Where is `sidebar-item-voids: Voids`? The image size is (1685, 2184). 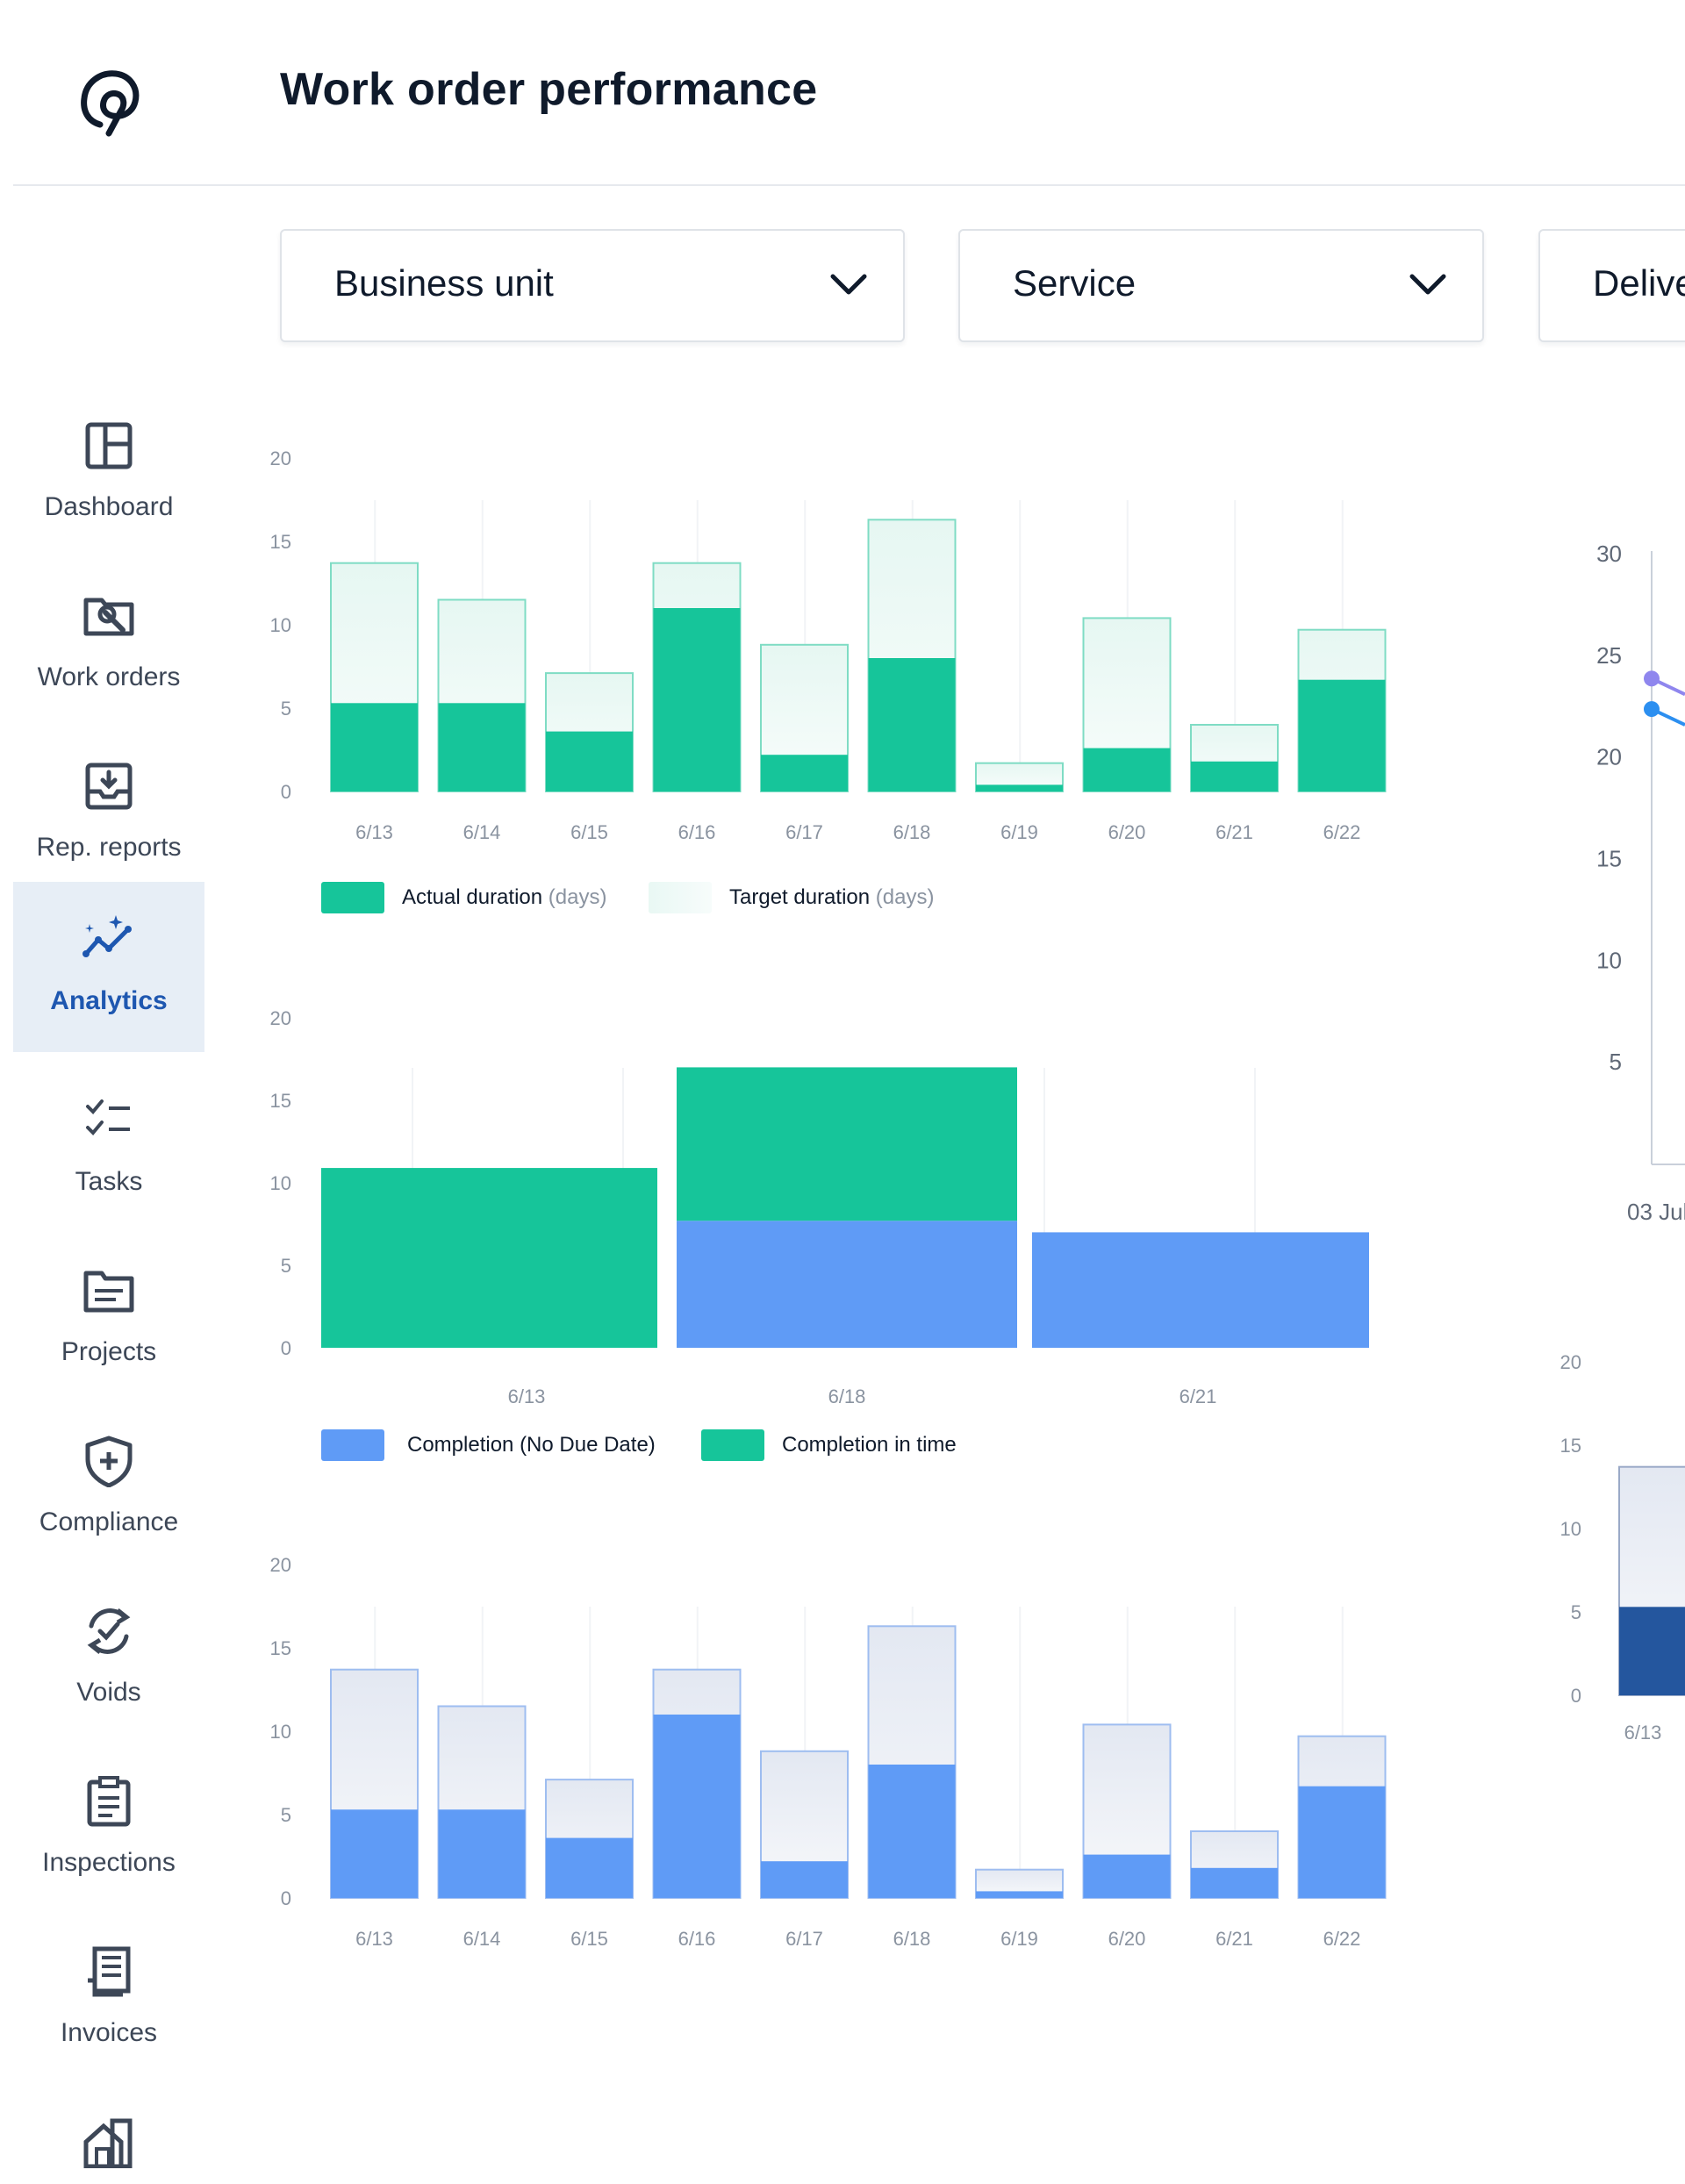
sidebar-item-voids: Voids is located at coordinates (108, 1658).